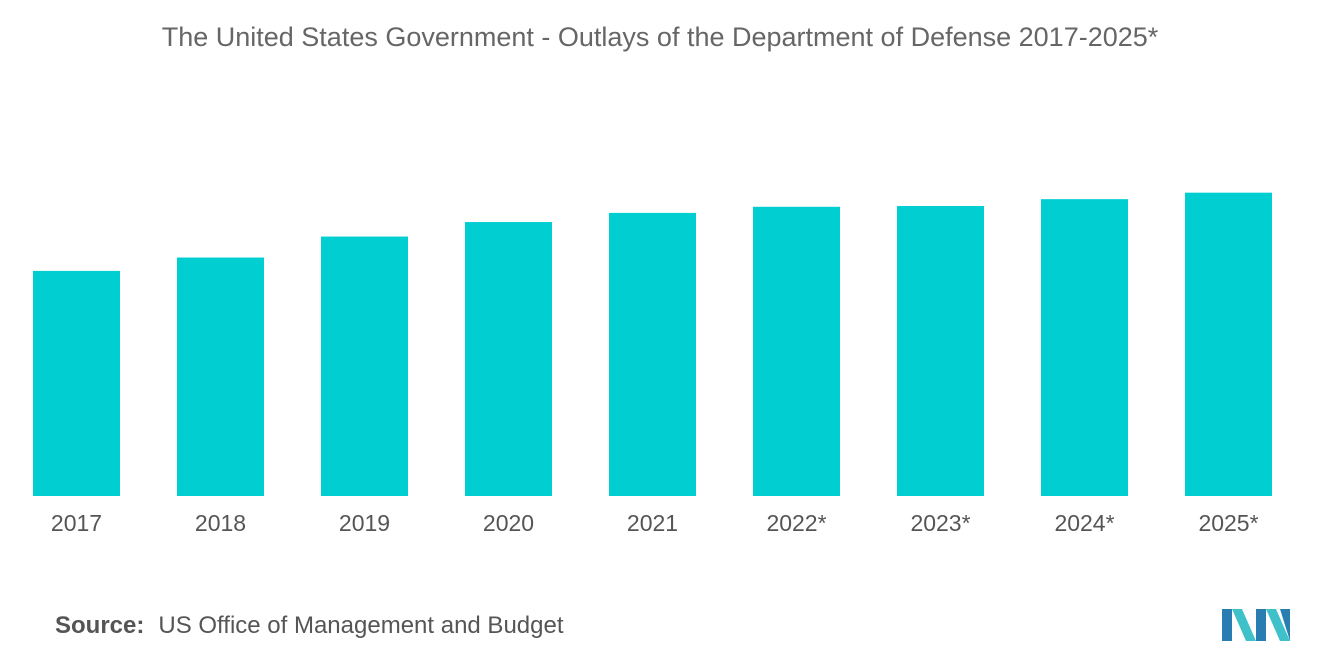 This screenshot has width=1320, height=665. I want to click on x-tick-label: 2024*, so click(1084, 523).